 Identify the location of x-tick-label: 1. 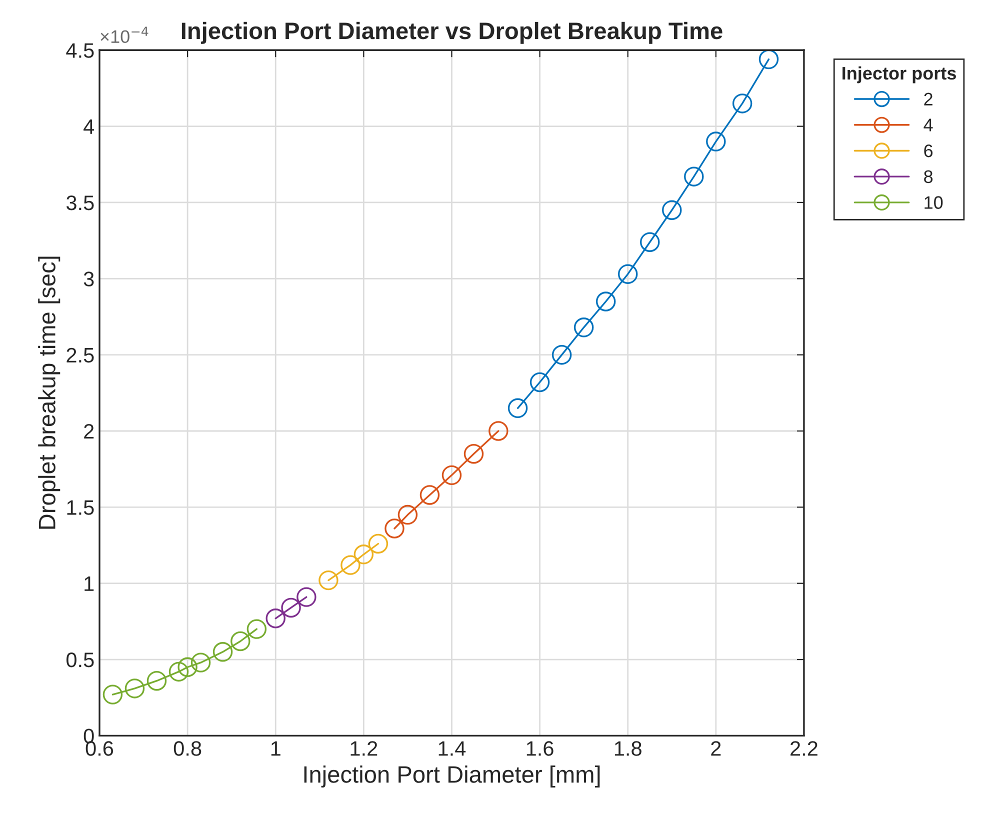
(275, 748).